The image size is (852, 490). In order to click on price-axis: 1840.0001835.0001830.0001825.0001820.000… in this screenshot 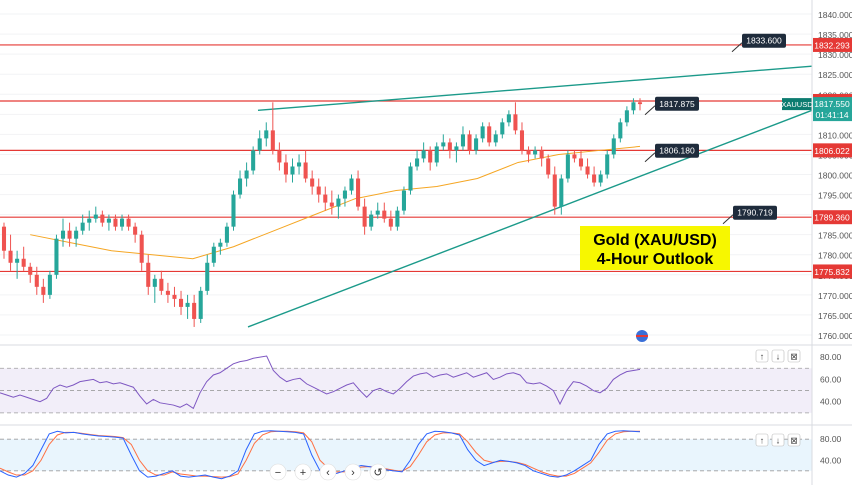, I will do `click(816, 242)`.